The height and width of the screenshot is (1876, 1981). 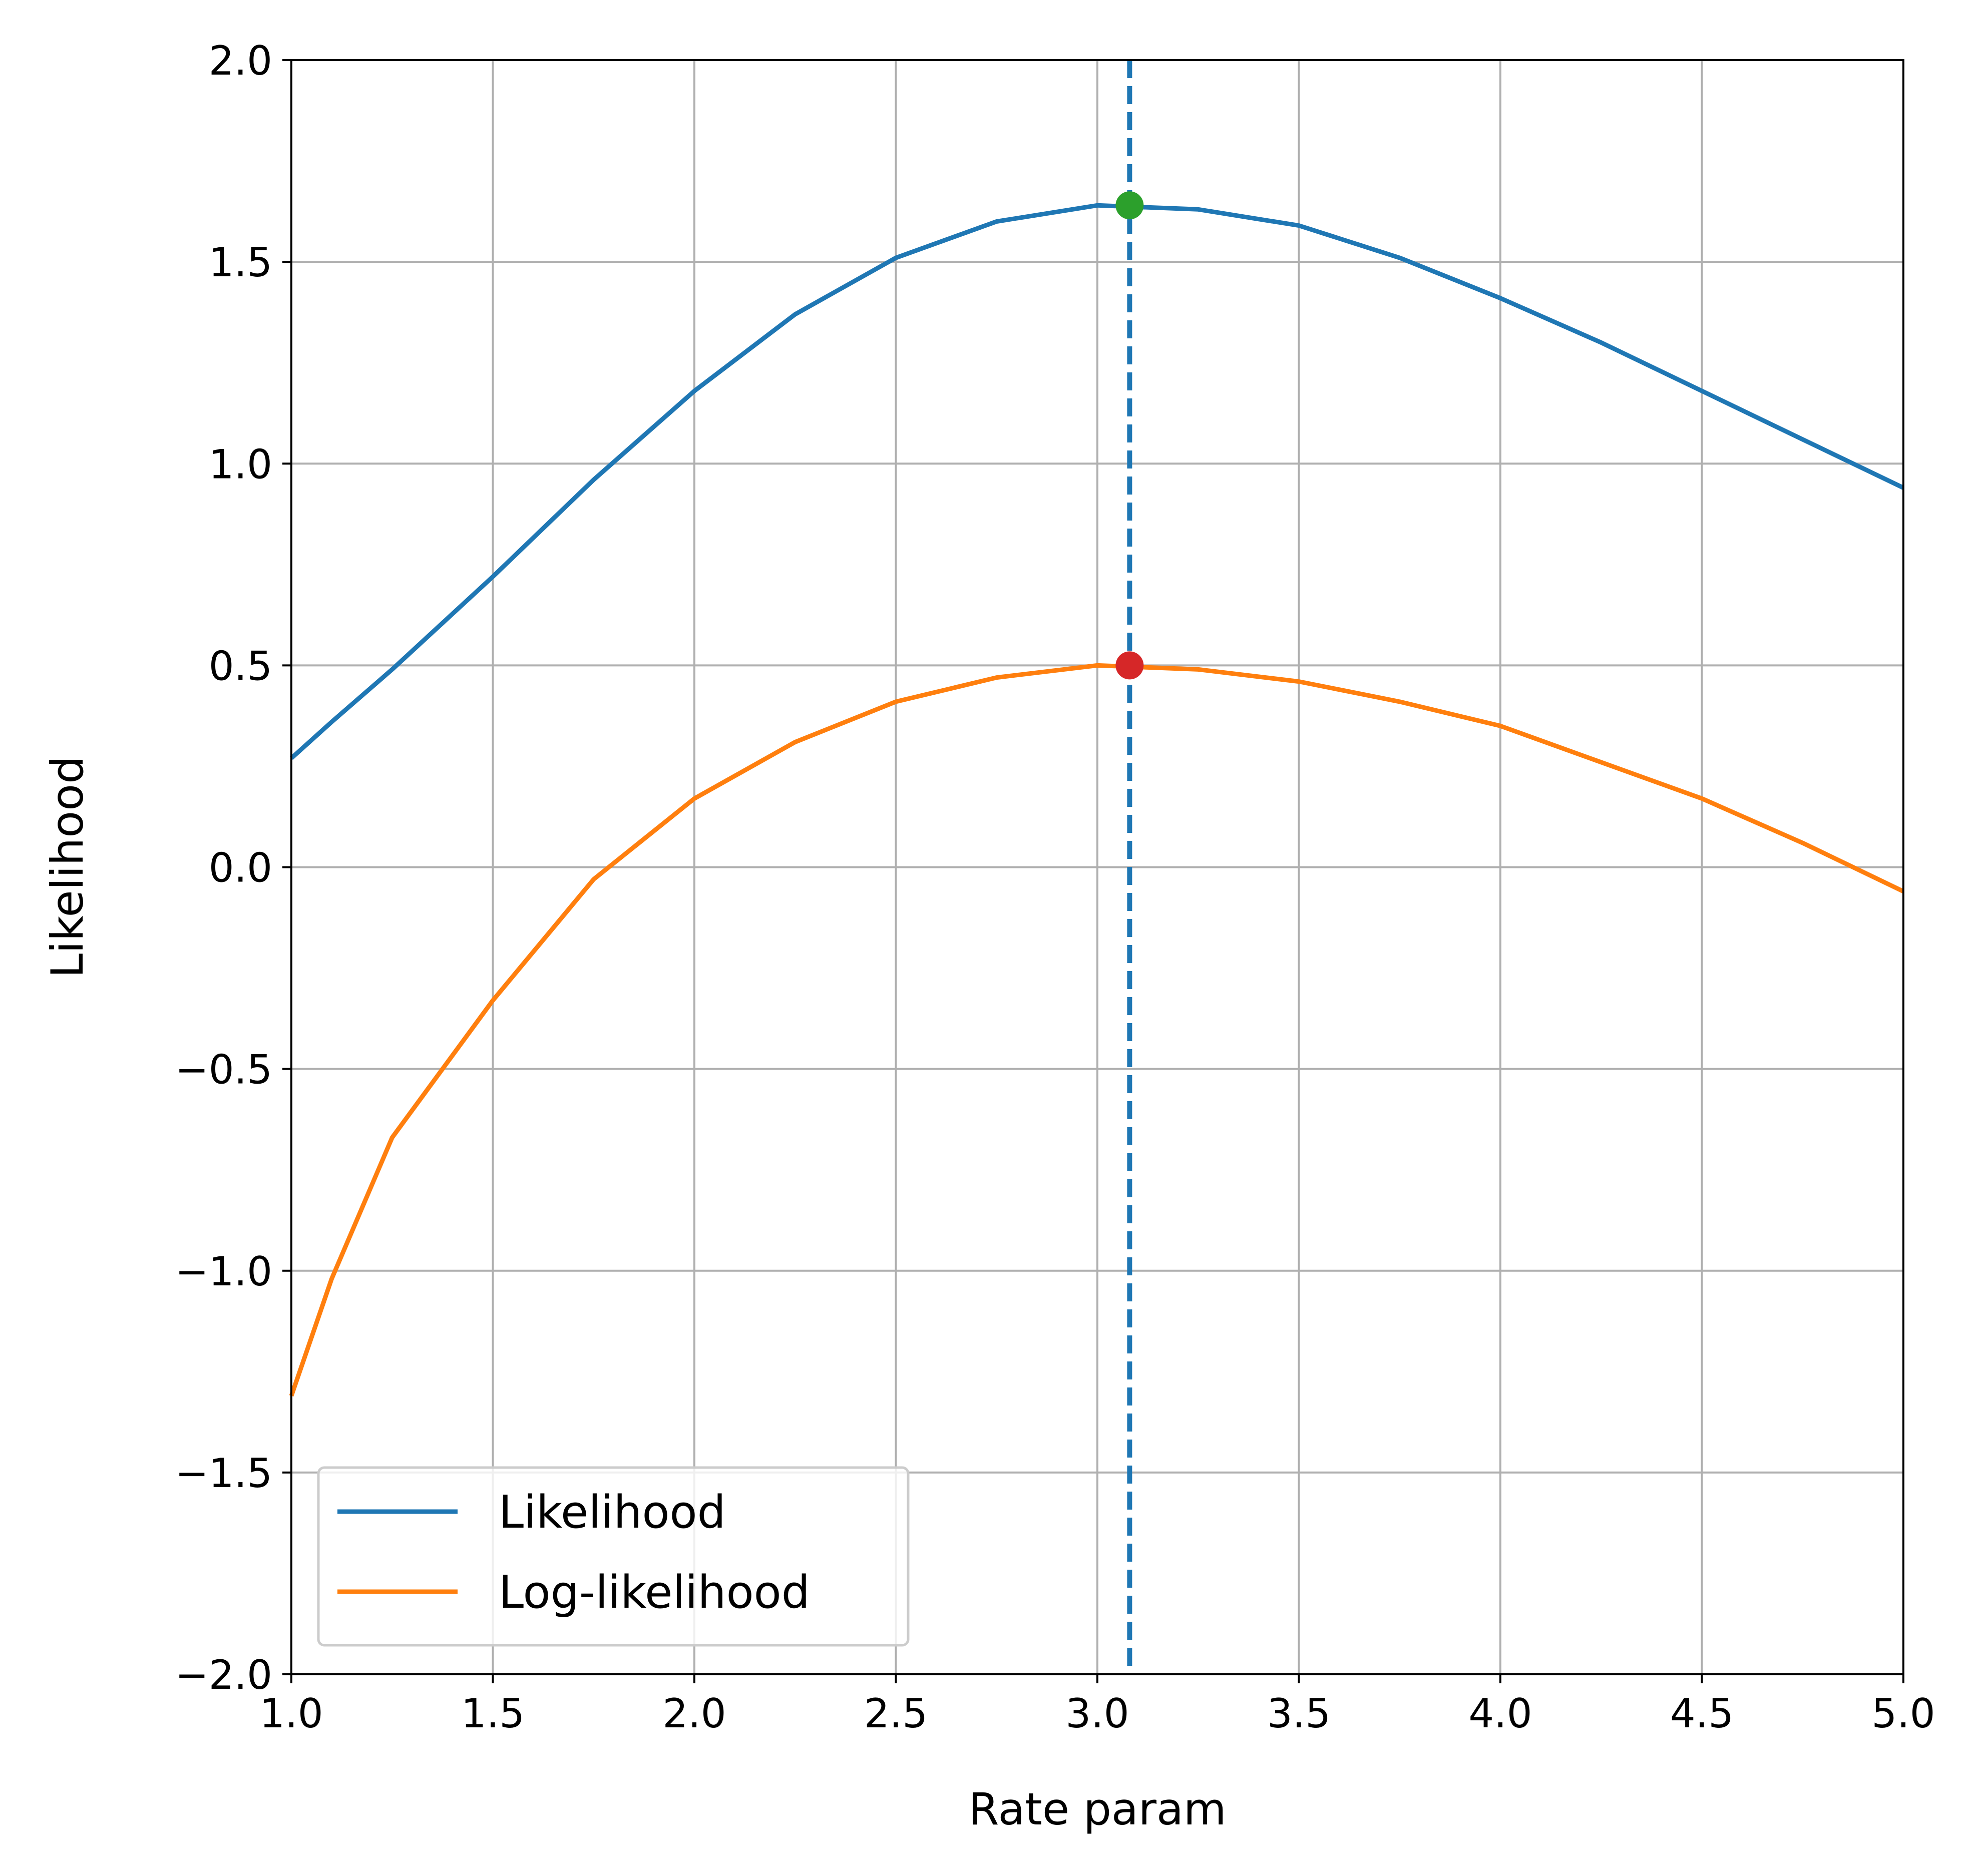 I want to click on x-tick-label: 3.5, so click(x=1299, y=1713).